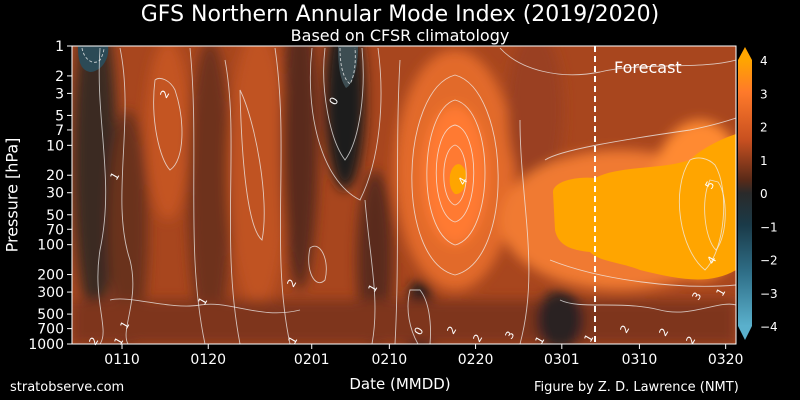 The image size is (800, 400). Describe the element at coordinates (46, 345) in the screenshot. I see `y-tick-label: 1000` at that location.